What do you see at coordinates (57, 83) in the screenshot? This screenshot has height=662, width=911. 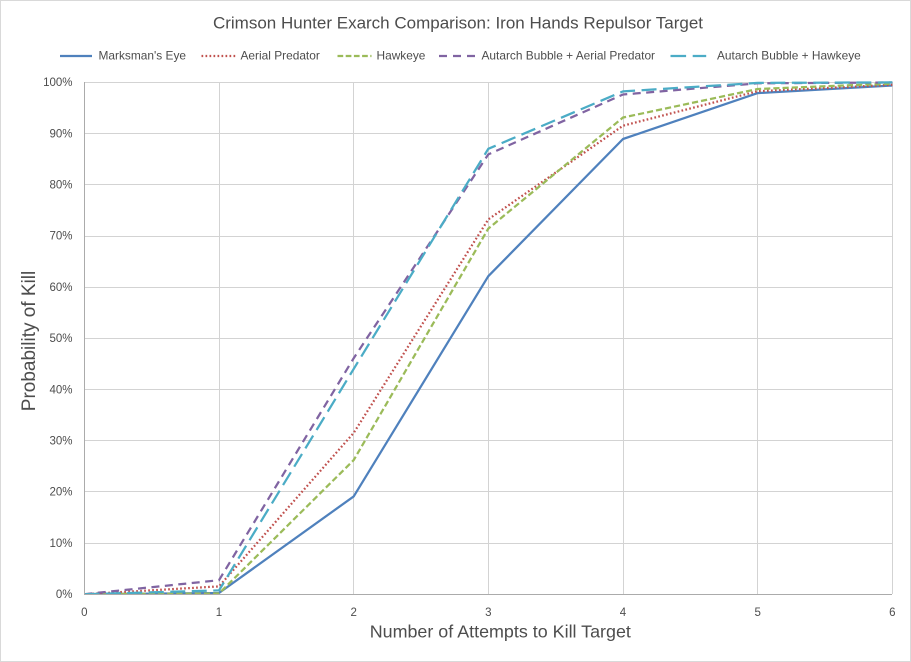 I see `svg-text: 100%` at bounding box center [57, 83].